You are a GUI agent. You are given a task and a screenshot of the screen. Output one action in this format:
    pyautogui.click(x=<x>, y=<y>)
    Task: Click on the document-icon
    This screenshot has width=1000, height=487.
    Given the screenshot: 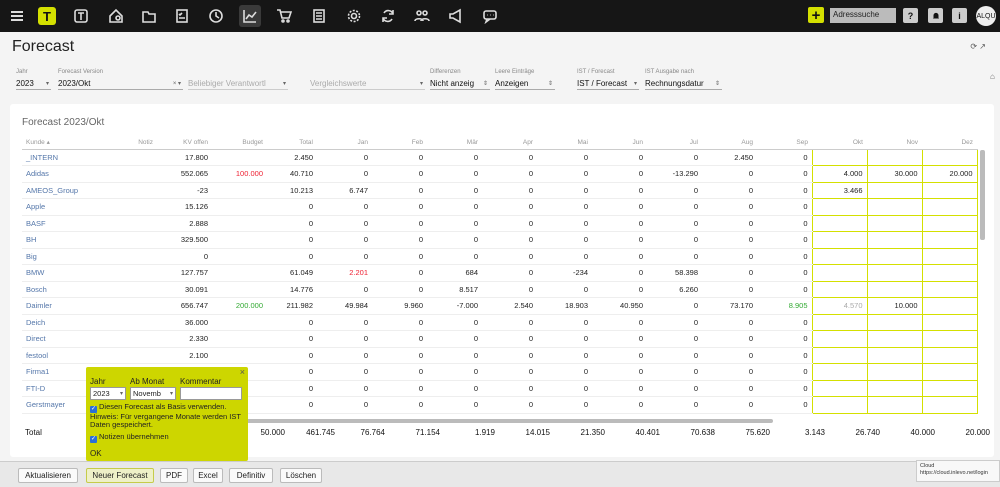 What is the action you would take?
    pyautogui.click(x=319, y=16)
    